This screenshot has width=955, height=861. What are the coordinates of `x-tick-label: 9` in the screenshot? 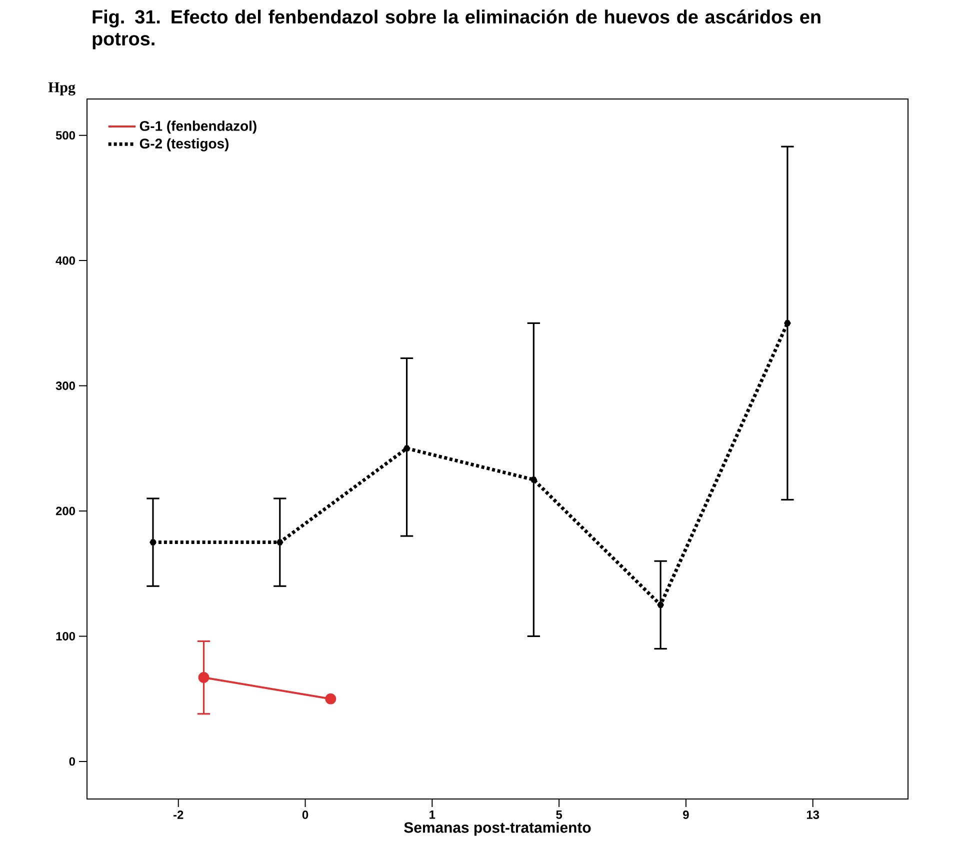 It's located at (686, 814).